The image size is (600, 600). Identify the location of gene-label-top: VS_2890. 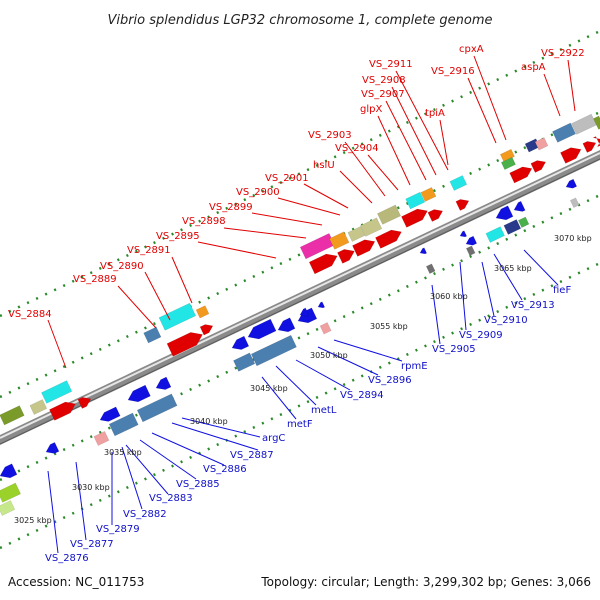
(122, 266).